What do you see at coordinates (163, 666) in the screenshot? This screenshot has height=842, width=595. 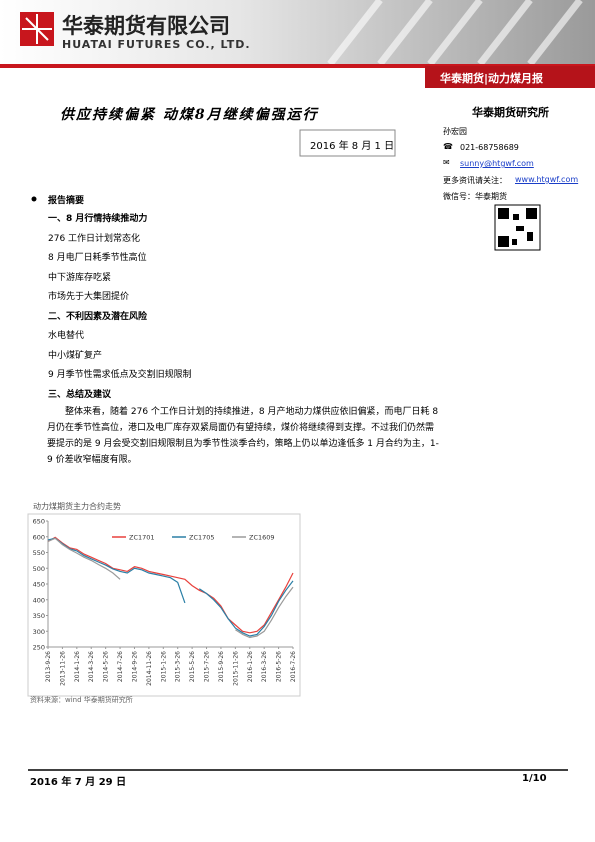 I see `x-tick-label: 2015-1-26` at bounding box center [163, 666].